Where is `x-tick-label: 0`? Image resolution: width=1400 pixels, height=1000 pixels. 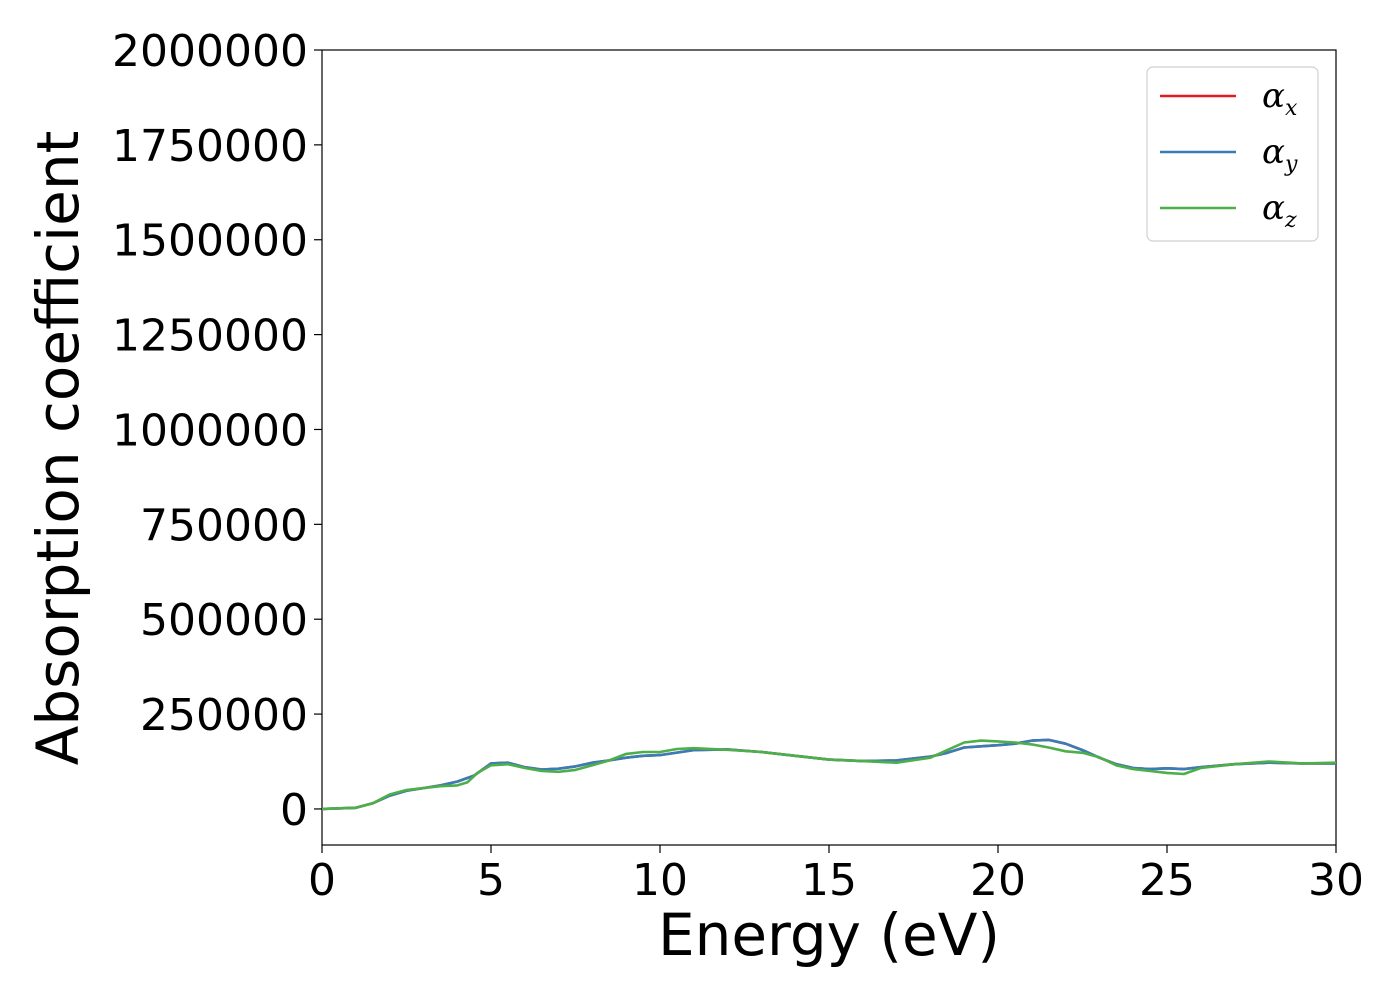 x-tick-label: 0 is located at coordinates (322, 880).